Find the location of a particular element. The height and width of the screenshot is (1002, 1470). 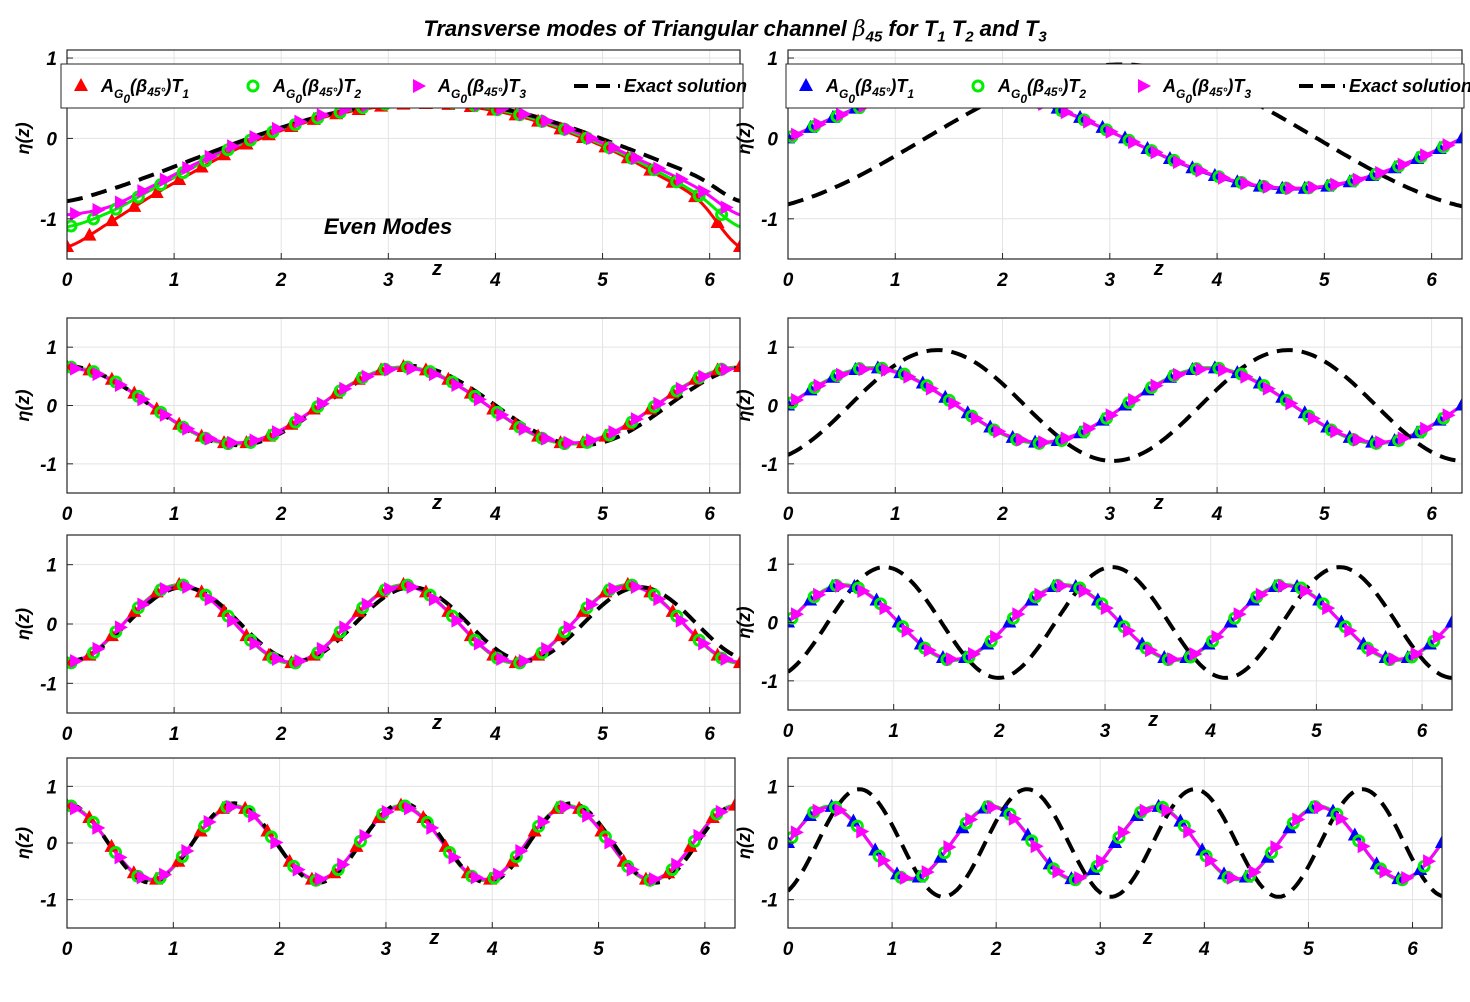

axes-box is located at coordinates (403, 154).